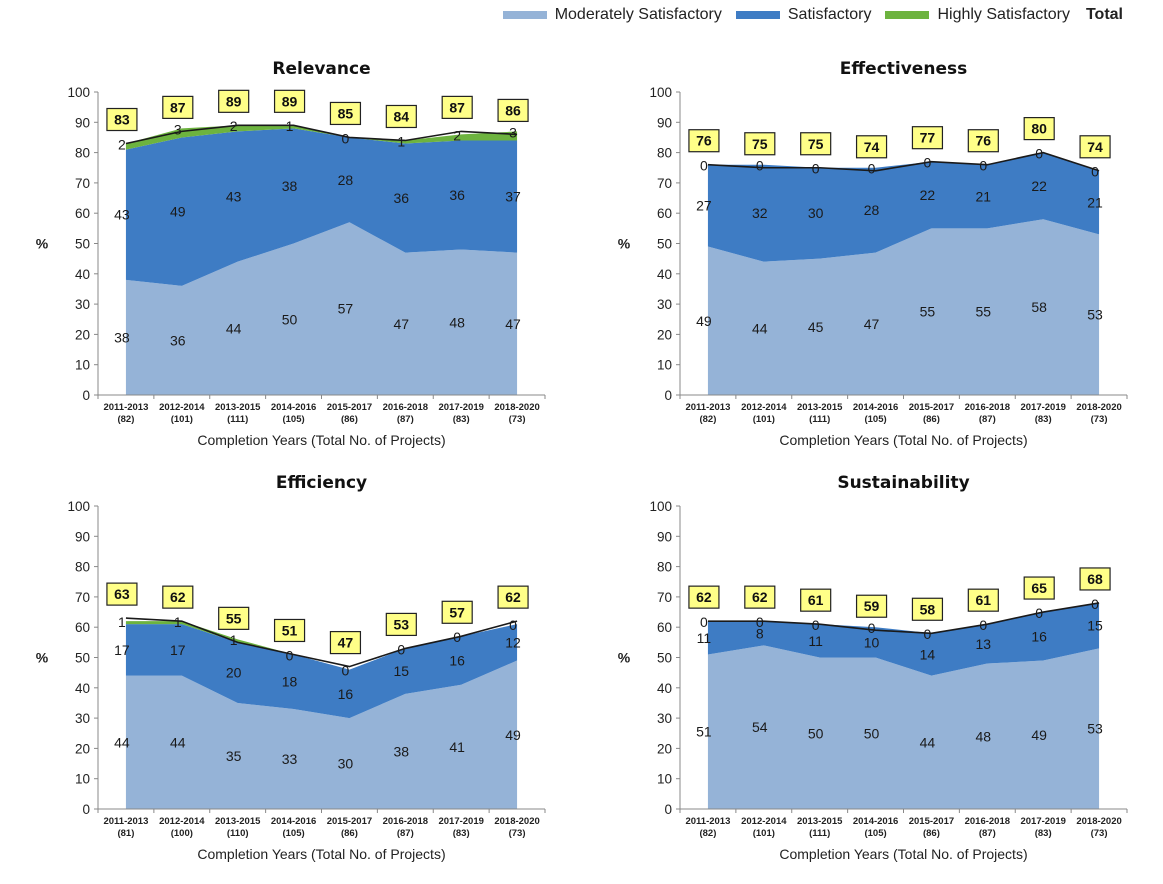 The width and height of the screenshot is (1163, 884). I want to click on x-tick-label: 2011-2013, so click(707, 821).